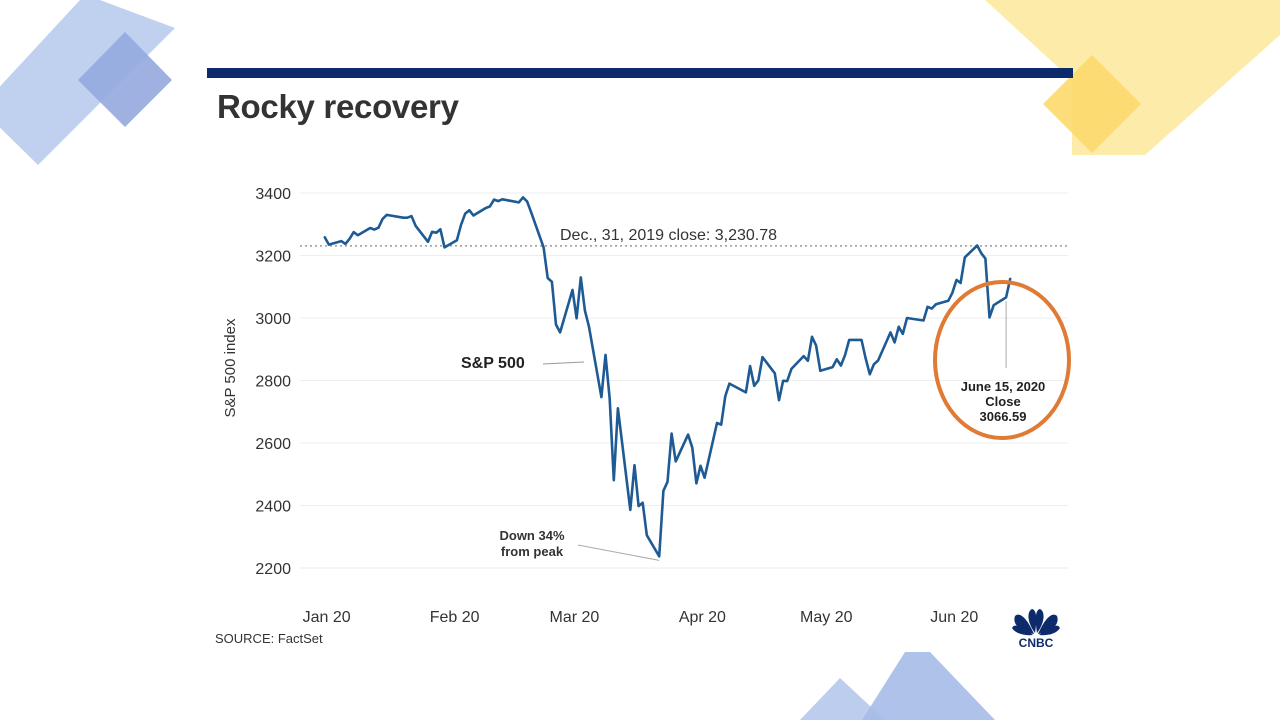 This screenshot has width=1280, height=720. Describe the element at coordinates (338, 106) in the screenshot. I see `chart-title: Rocky recovery` at that location.